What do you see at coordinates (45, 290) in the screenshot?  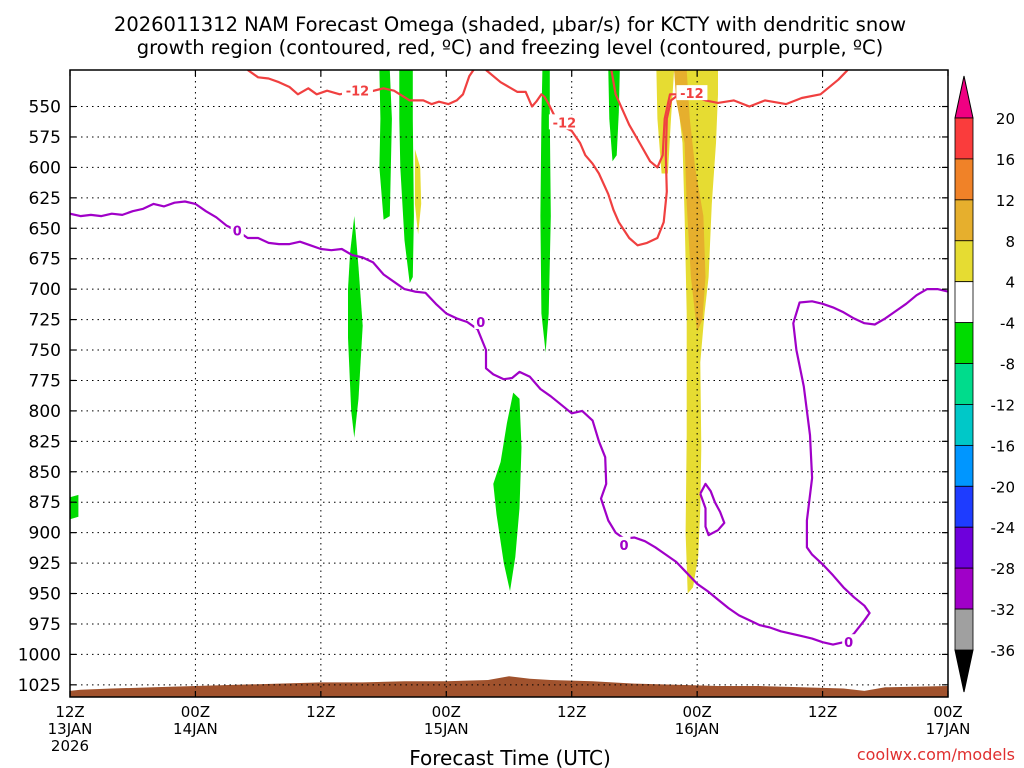 I see `y-tick-label: 700` at bounding box center [45, 290].